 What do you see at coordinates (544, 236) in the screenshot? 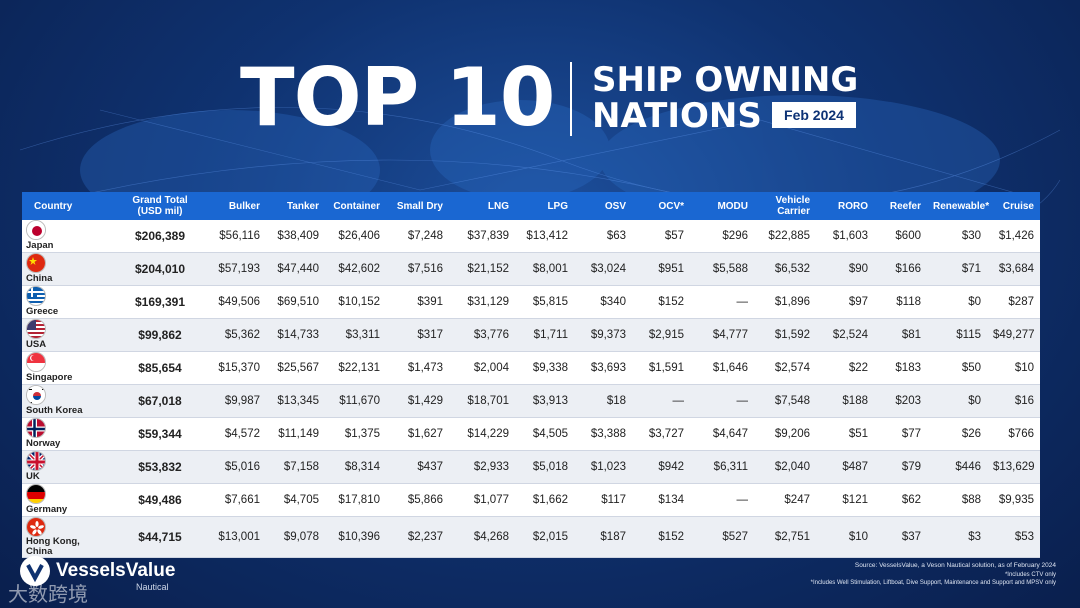
I see `value-cell: $13,412` at bounding box center [544, 236].